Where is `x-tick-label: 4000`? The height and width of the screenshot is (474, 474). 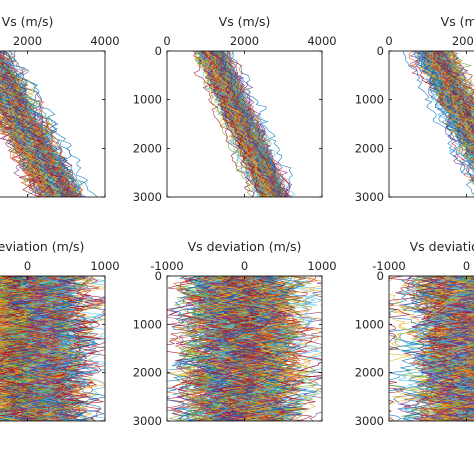 x-tick-label: 4000 is located at coordinates (104, 41).